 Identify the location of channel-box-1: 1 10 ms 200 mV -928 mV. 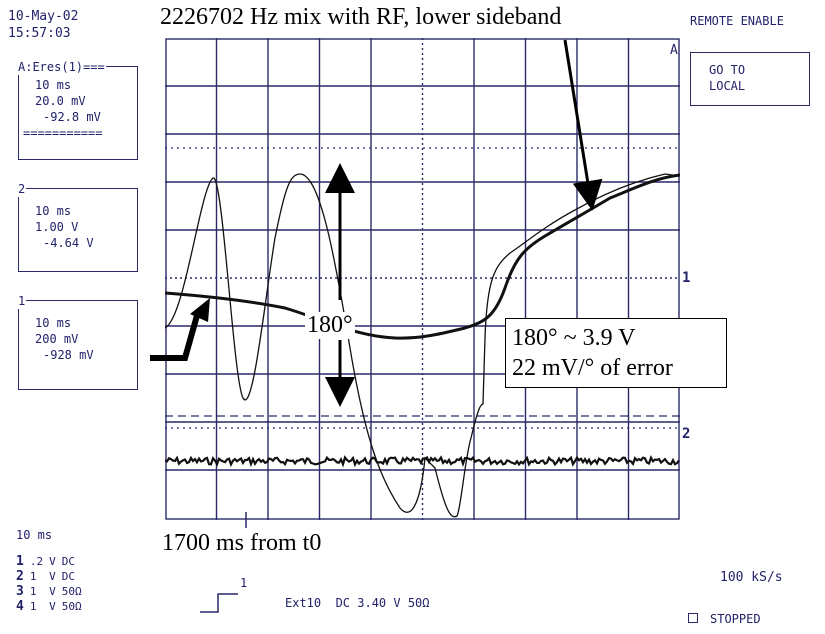
(77, 341).